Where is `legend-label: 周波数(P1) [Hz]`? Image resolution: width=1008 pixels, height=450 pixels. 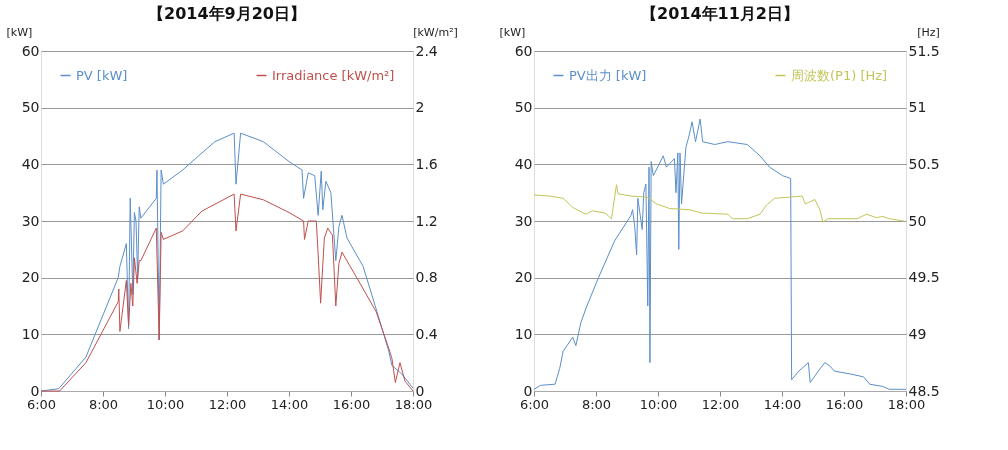 legend-label: 周波数(P1) [Hz] is located at coordinates (839, 75).